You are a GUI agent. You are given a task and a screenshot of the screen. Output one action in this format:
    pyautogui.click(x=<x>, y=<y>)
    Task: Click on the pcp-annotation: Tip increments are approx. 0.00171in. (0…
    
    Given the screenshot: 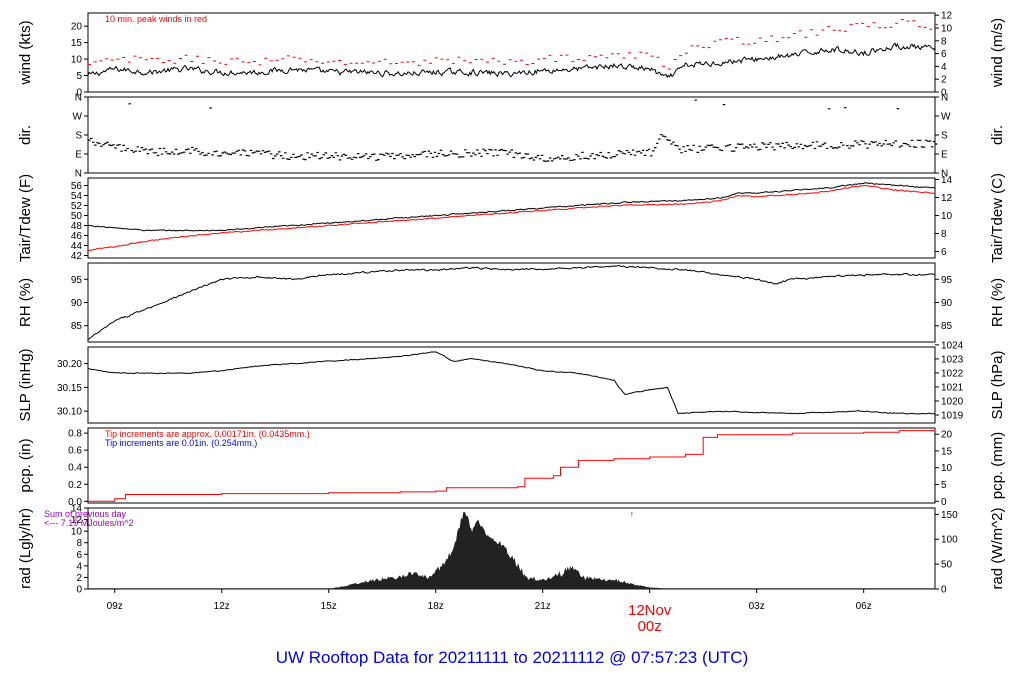 What is the action you would take?
    pyautogui.click(x=207, y=434)
    